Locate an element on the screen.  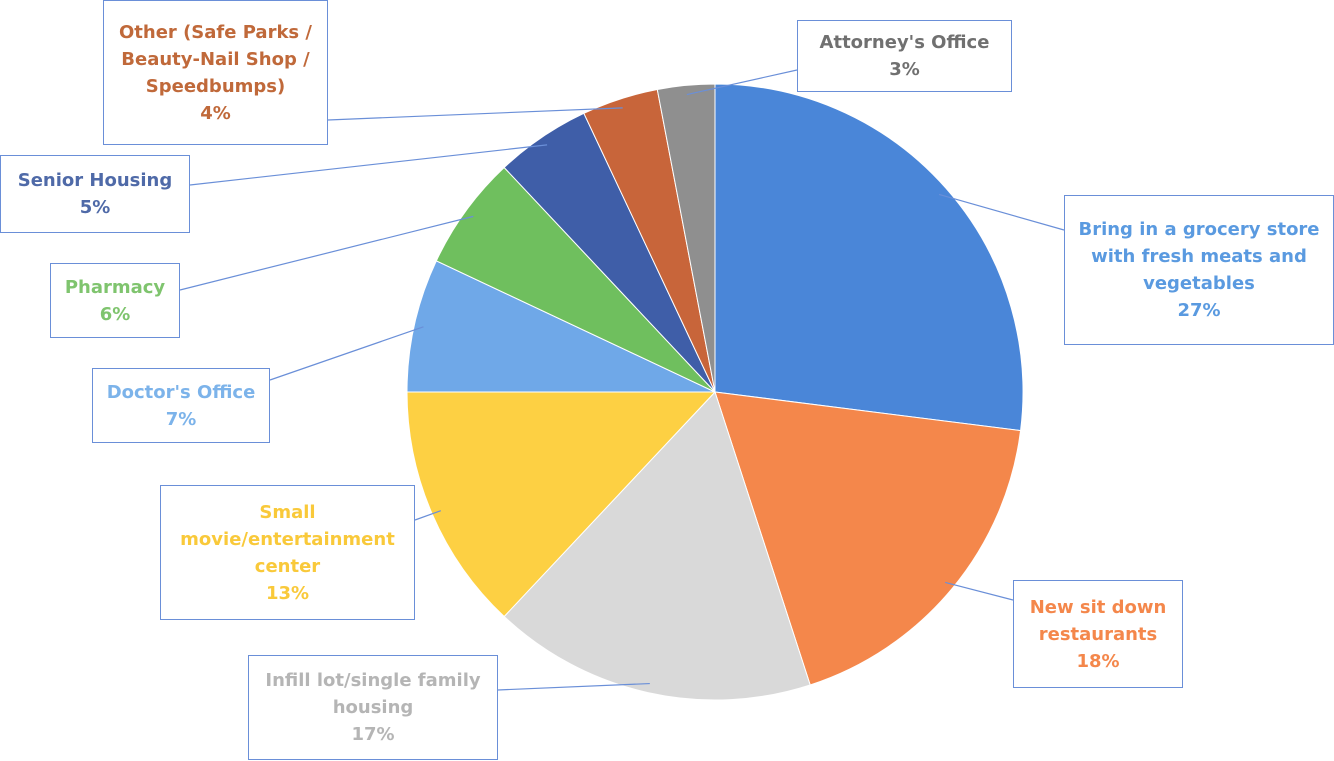
data-label: Small movie/entertainment center 13% is located at coordinates (287, 552).